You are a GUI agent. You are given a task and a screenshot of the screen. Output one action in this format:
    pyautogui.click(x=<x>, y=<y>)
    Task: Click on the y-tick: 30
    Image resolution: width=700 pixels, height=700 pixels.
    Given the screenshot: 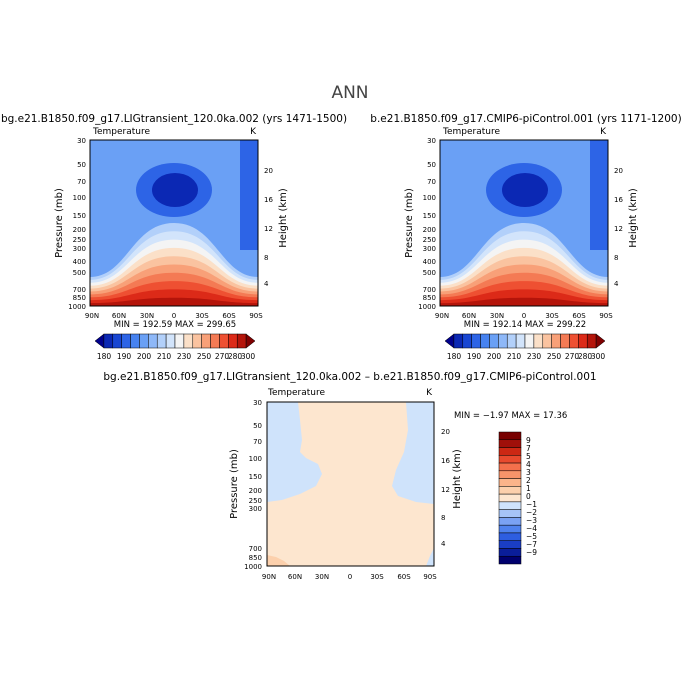 What is the action you would take?
    pyautogui.click(x=81, y=141)
    